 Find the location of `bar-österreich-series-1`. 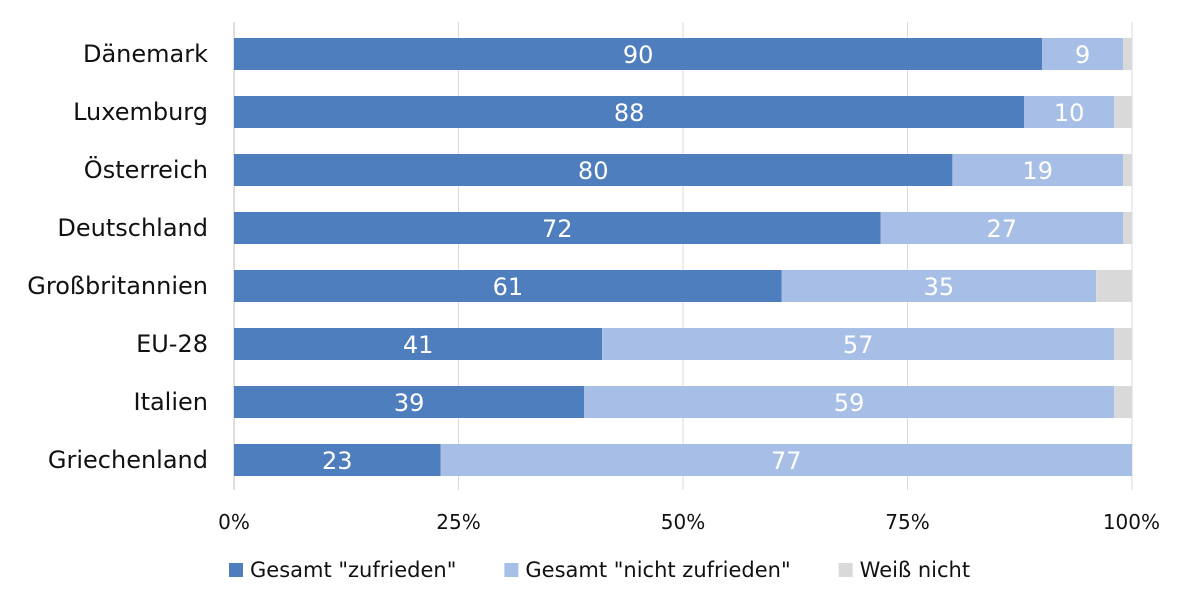

bar-österreich-series-1 is located at coordinates (1038, 170).